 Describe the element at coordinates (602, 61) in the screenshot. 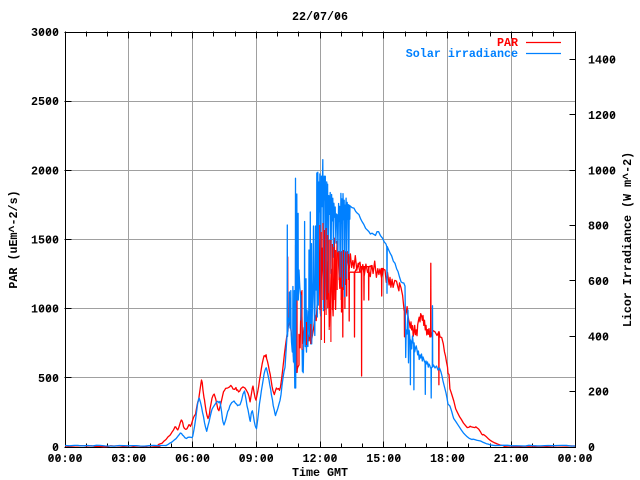

I see `svg-text: 1400` at that location.